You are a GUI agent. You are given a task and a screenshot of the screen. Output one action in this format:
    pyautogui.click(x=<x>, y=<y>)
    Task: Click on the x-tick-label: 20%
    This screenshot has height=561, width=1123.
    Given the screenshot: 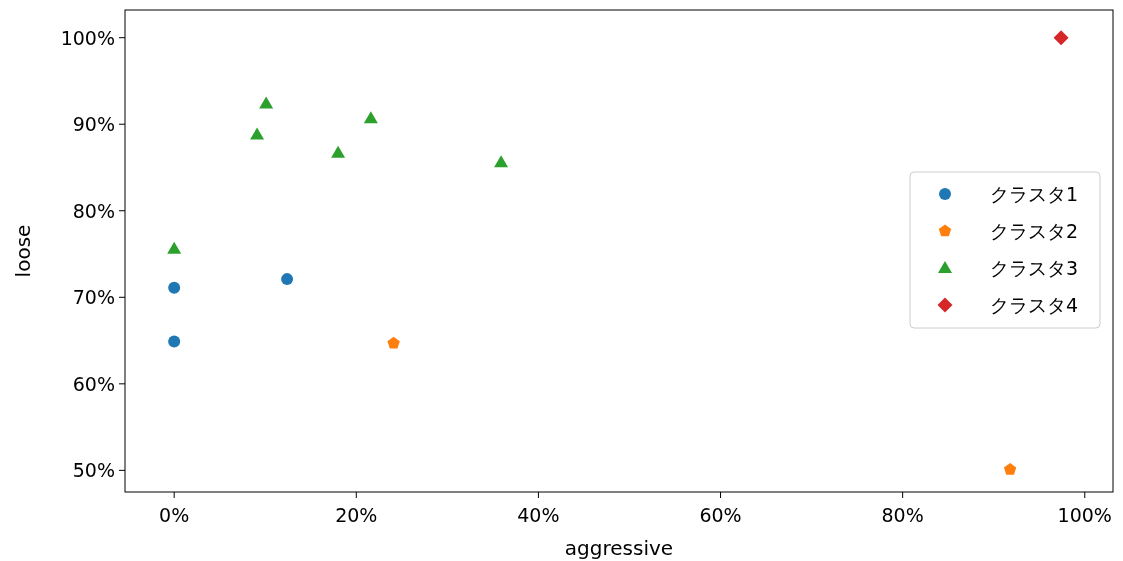 What is the action you would take?
    pyautogui.click(x=356, y=515)
    